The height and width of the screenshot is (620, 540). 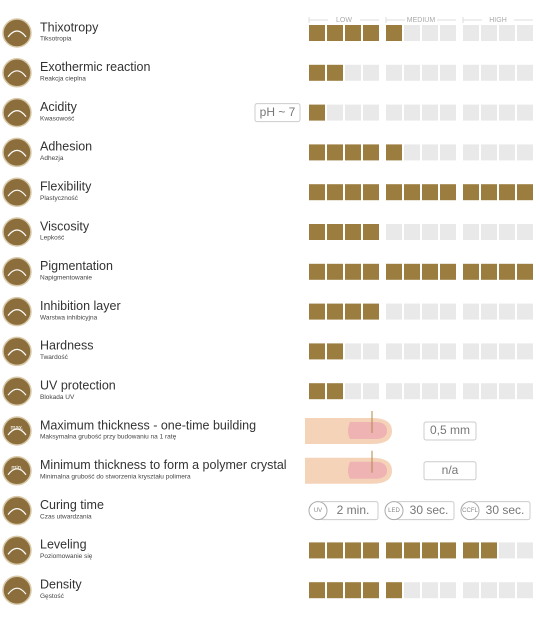 I want to click on time-label: CCFL, so click(x=470, y=511).